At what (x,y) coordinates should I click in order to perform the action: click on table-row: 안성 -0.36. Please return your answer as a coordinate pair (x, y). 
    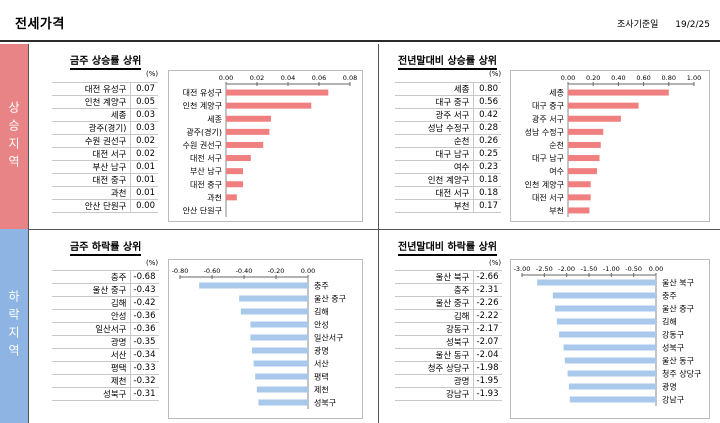
    Looking at the image, I should click on (105, 316).